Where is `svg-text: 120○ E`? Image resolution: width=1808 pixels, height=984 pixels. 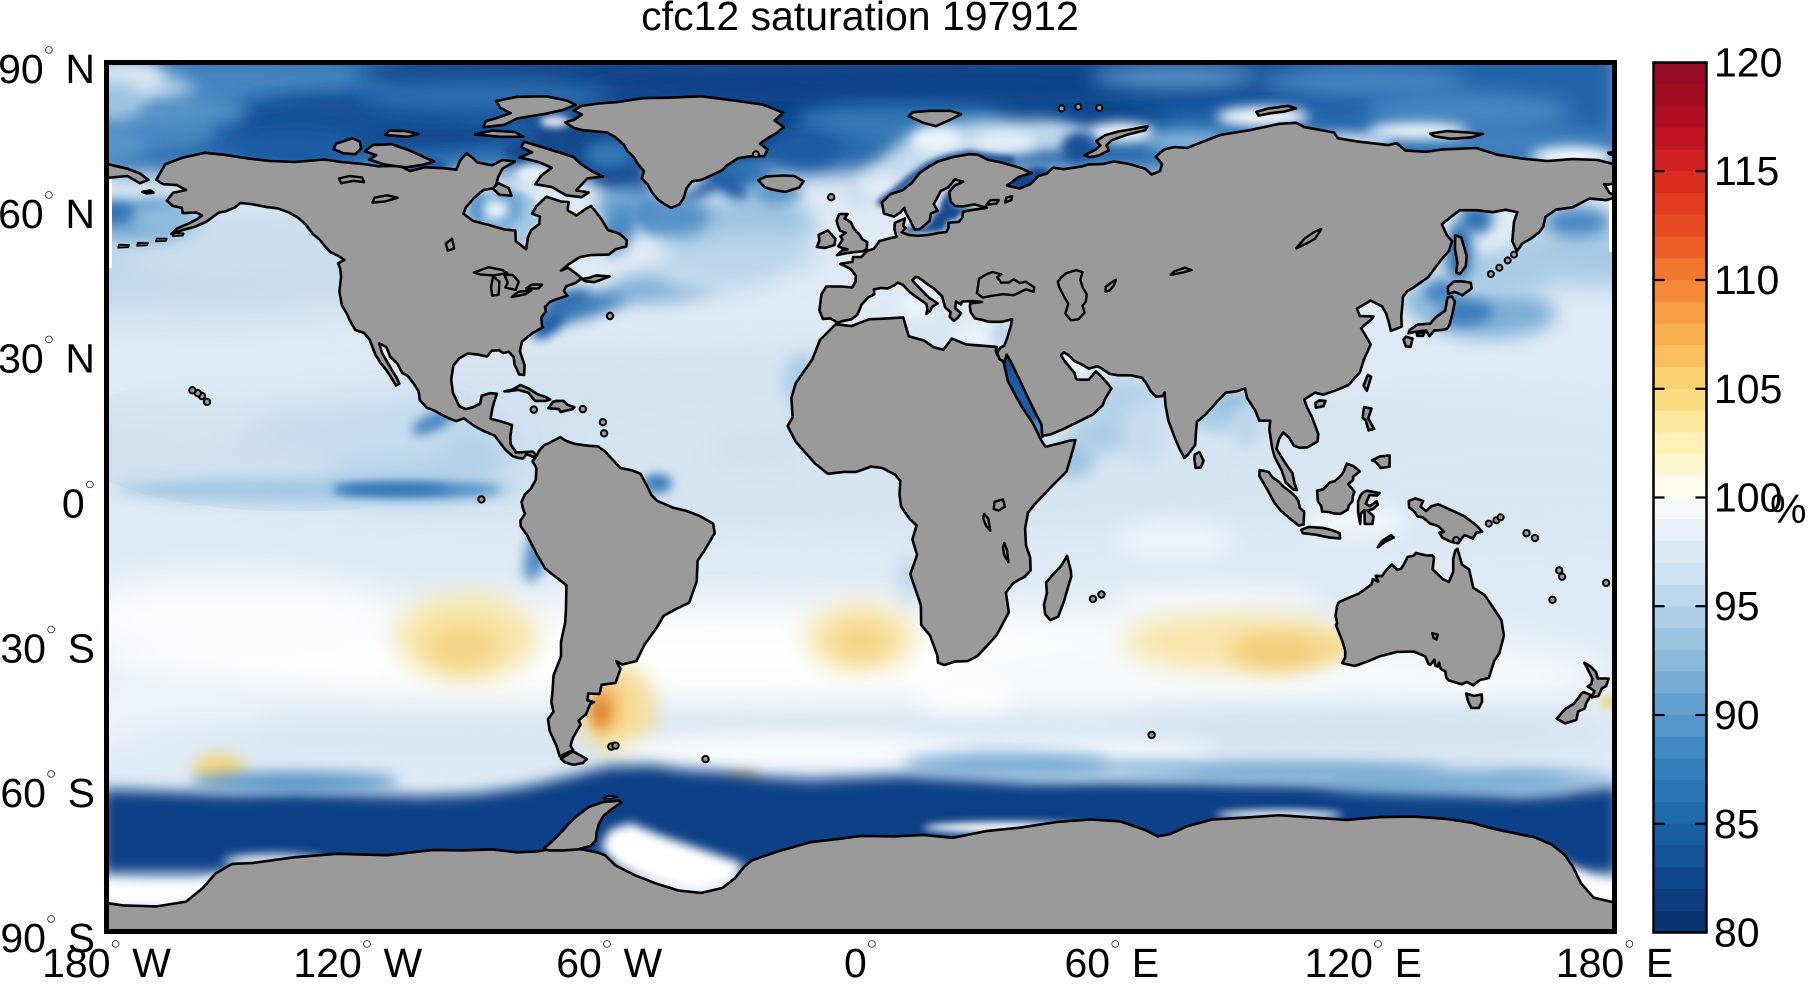
svg-text: 120○ E is located at coordinates (1362, 959).